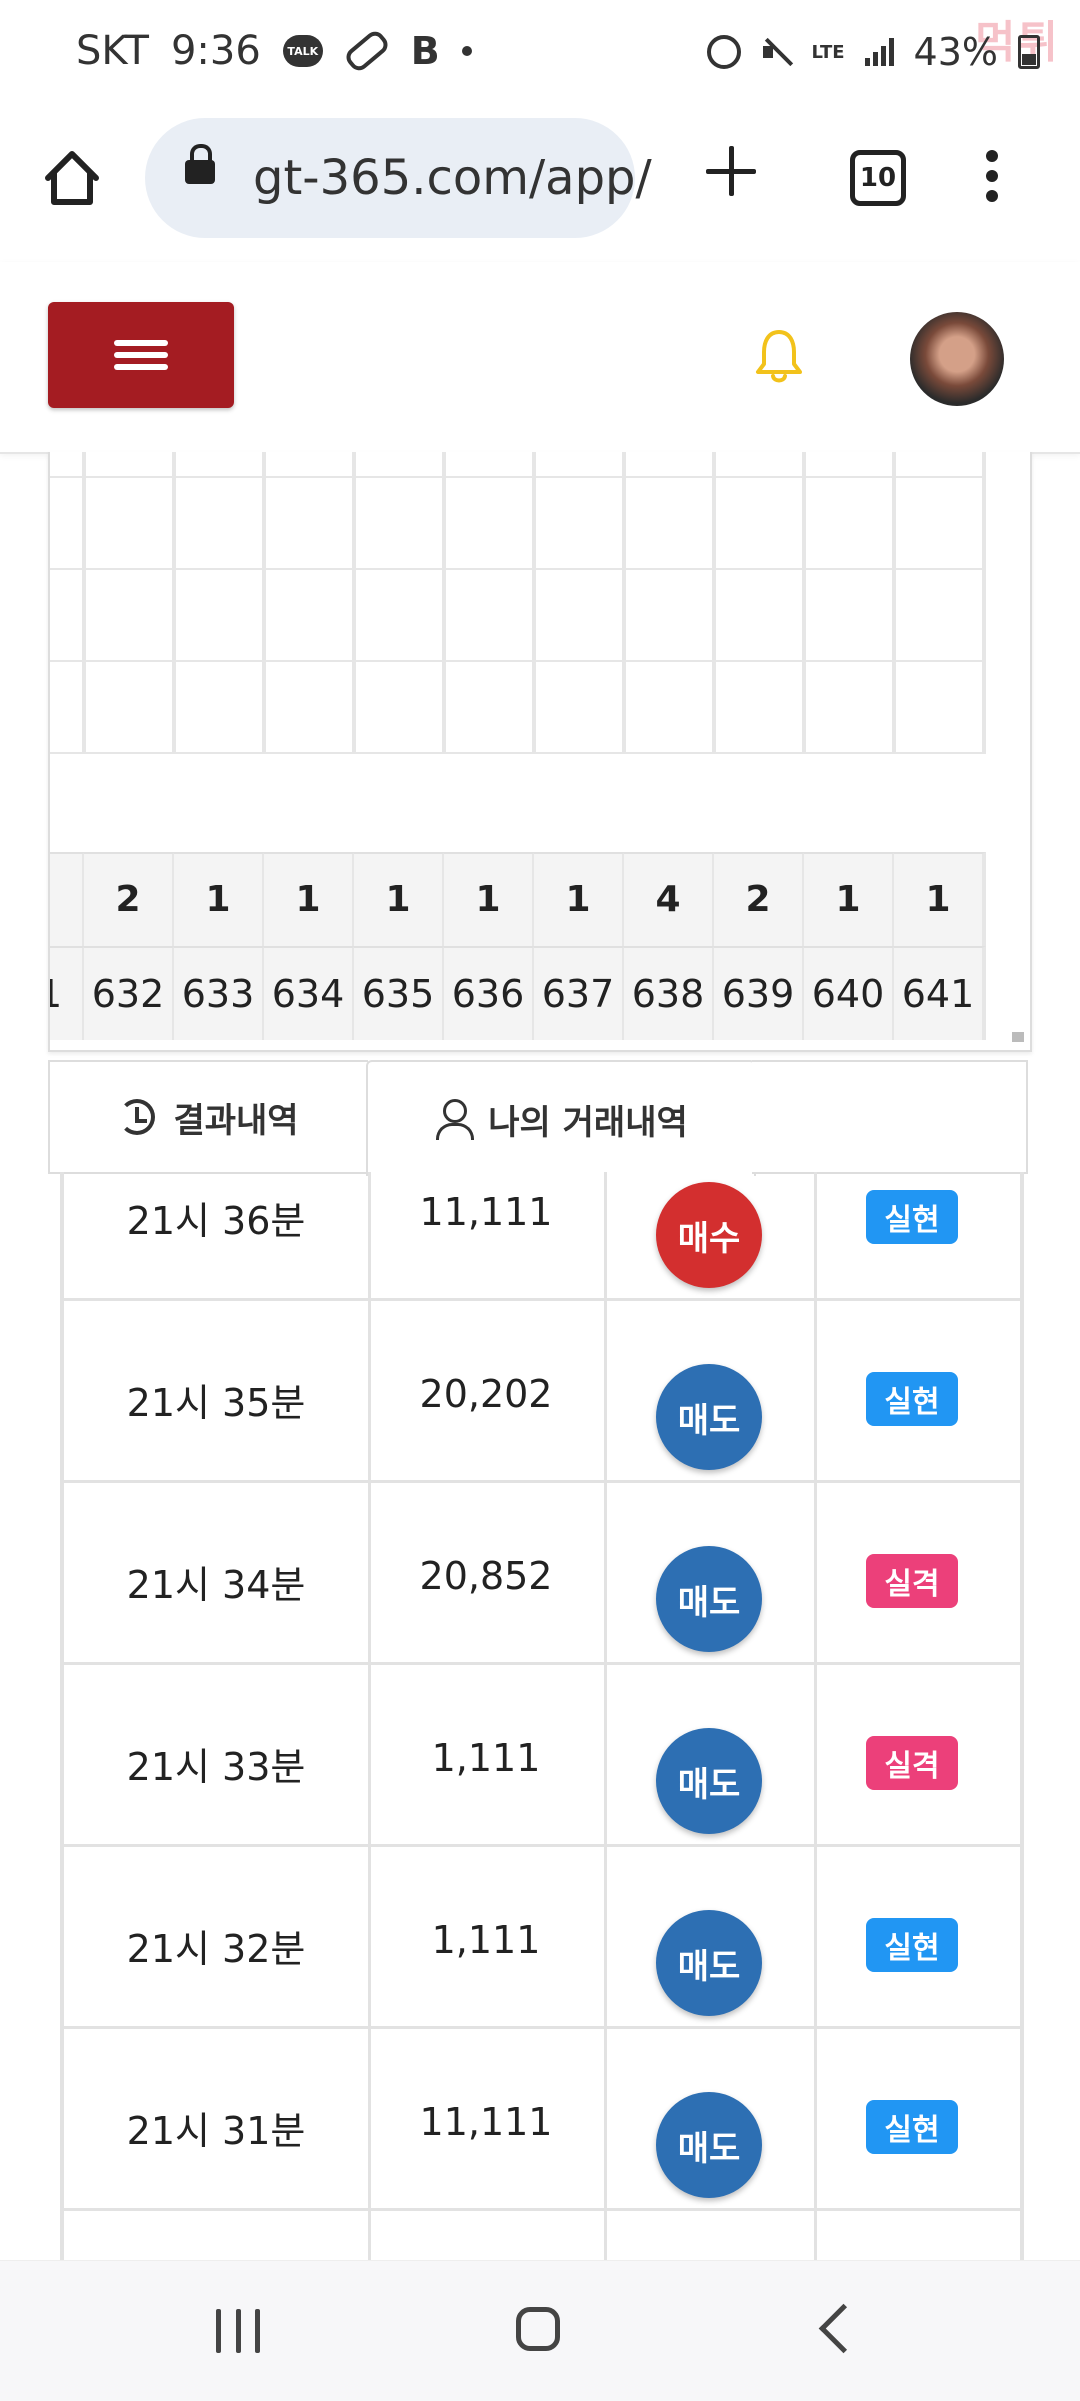  I want to click on home-nav-icon, so click(538, 2329).